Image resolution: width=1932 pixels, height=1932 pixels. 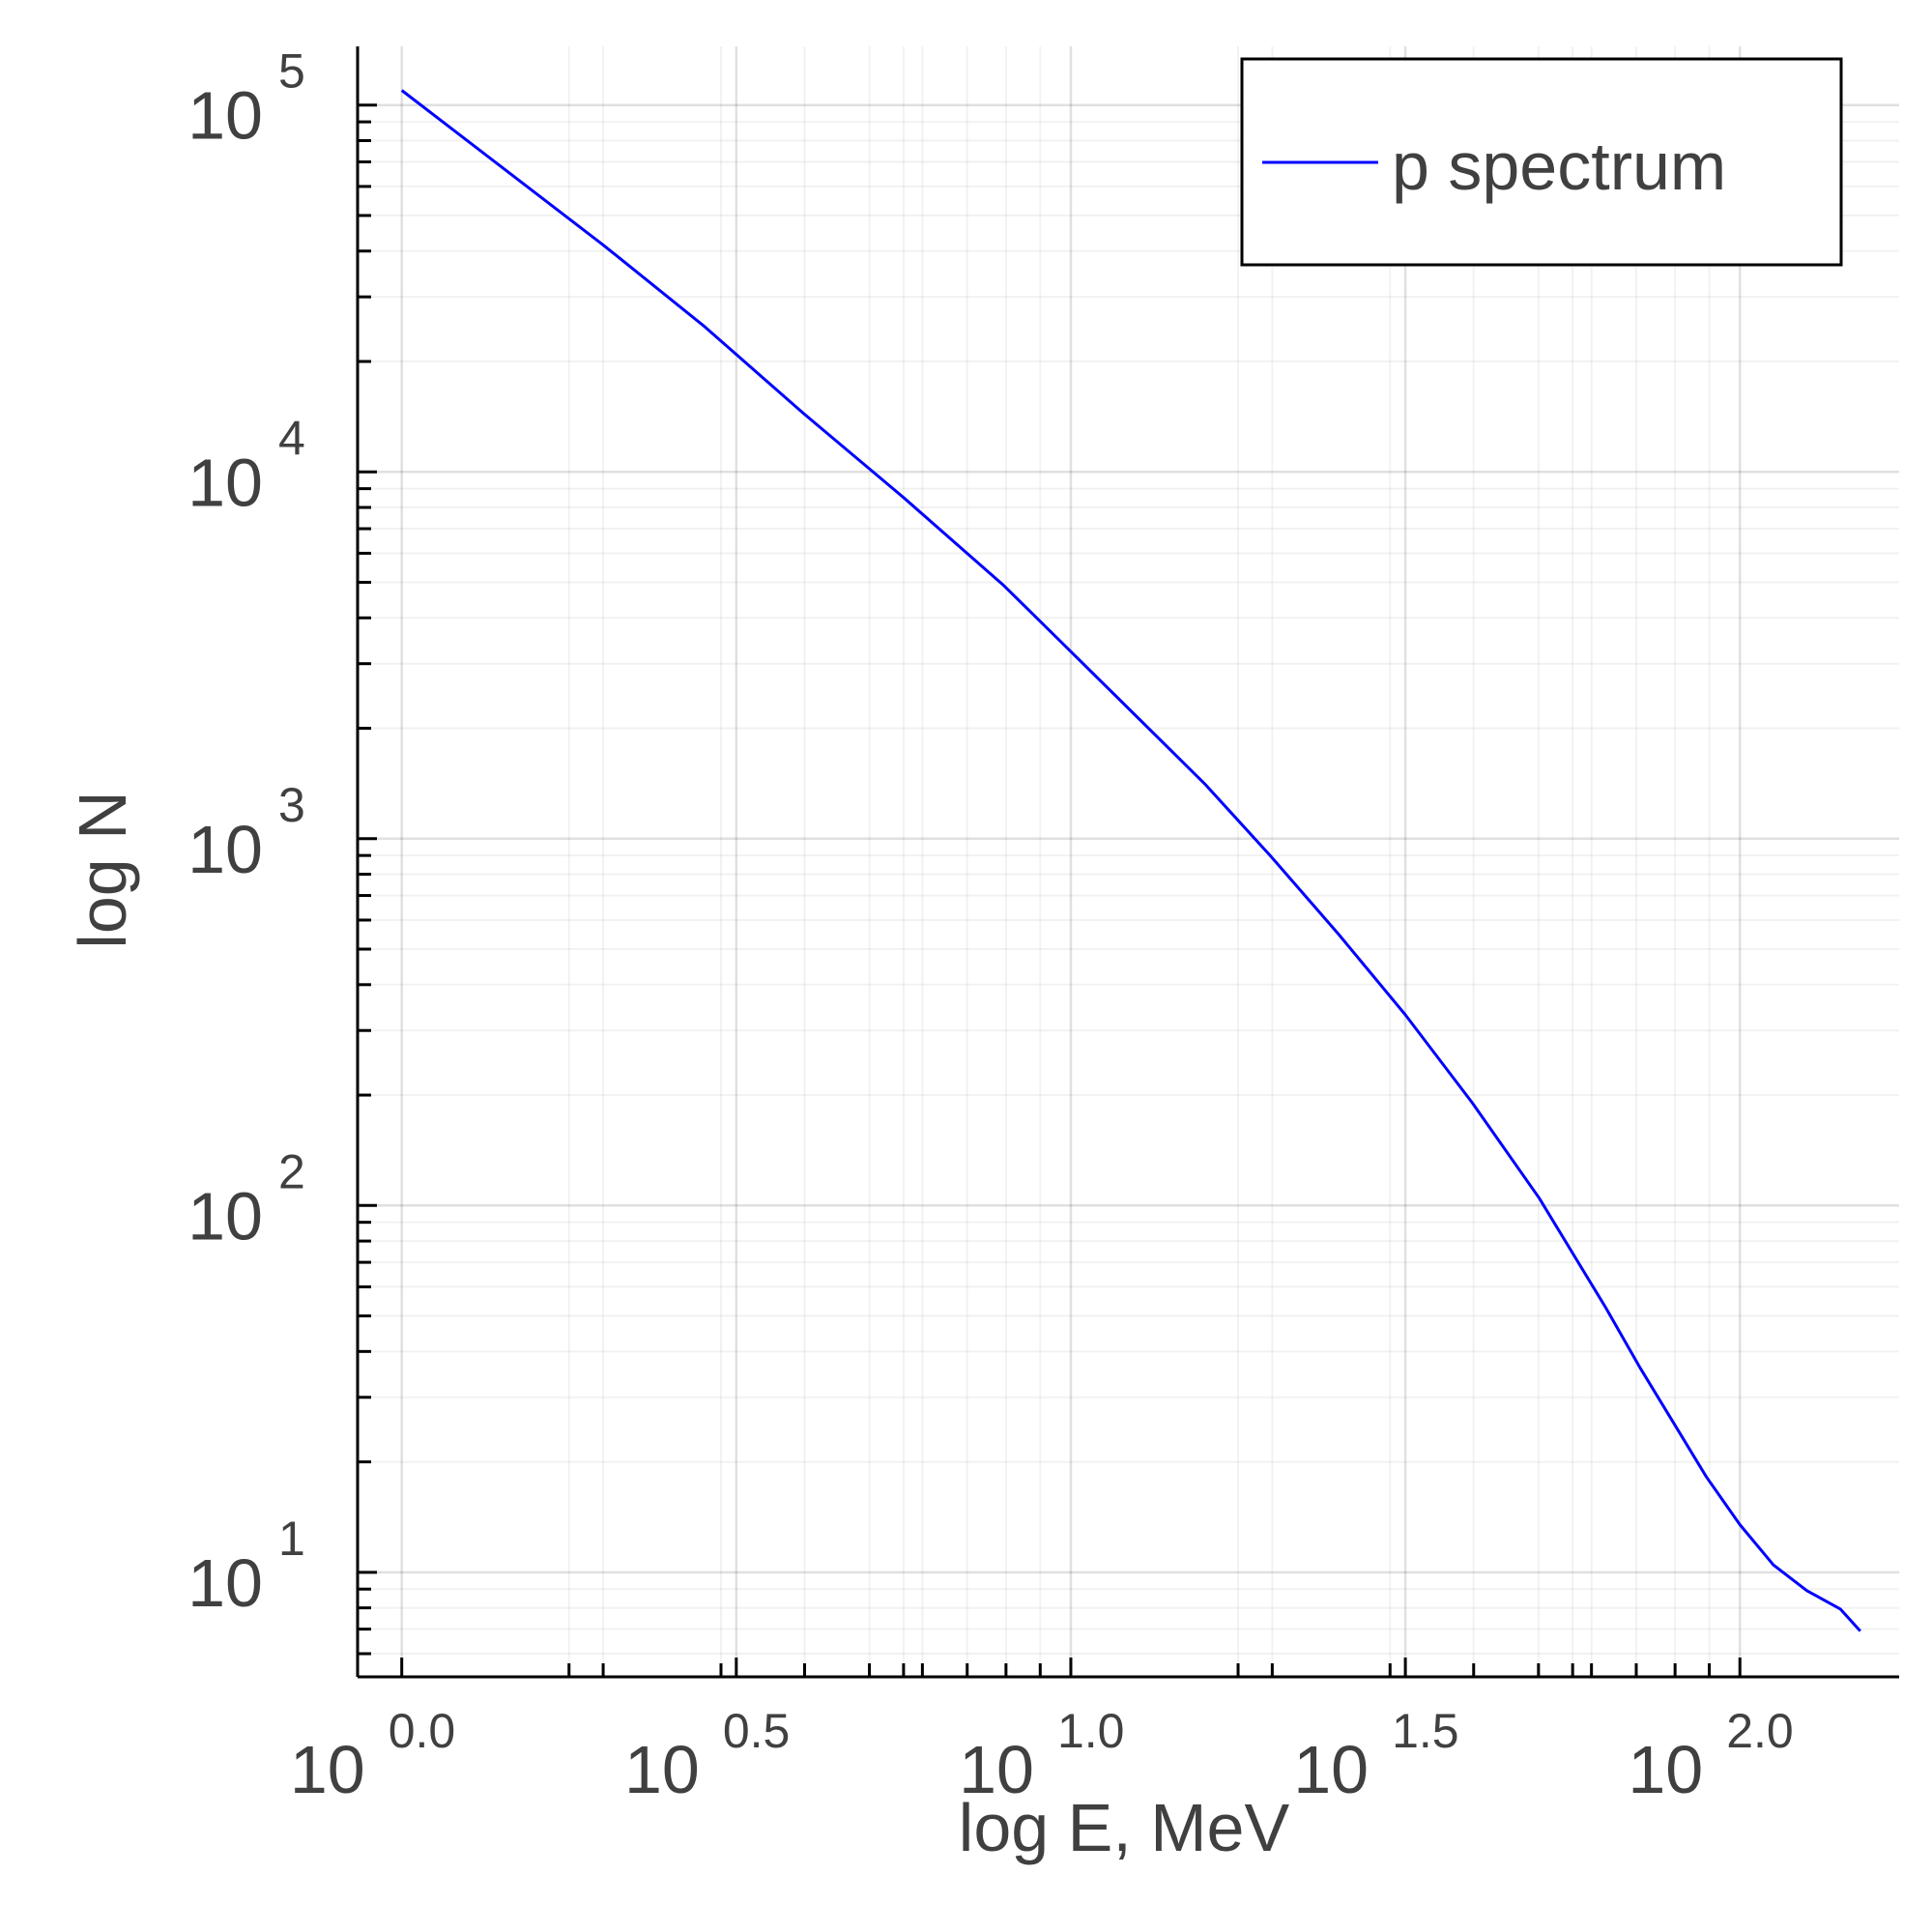 What do you see at coordinates (1425, 1731) in the screenshot?
I see `x-tick-label-exponent: 1.5` at bounding box center [1425, 1731].